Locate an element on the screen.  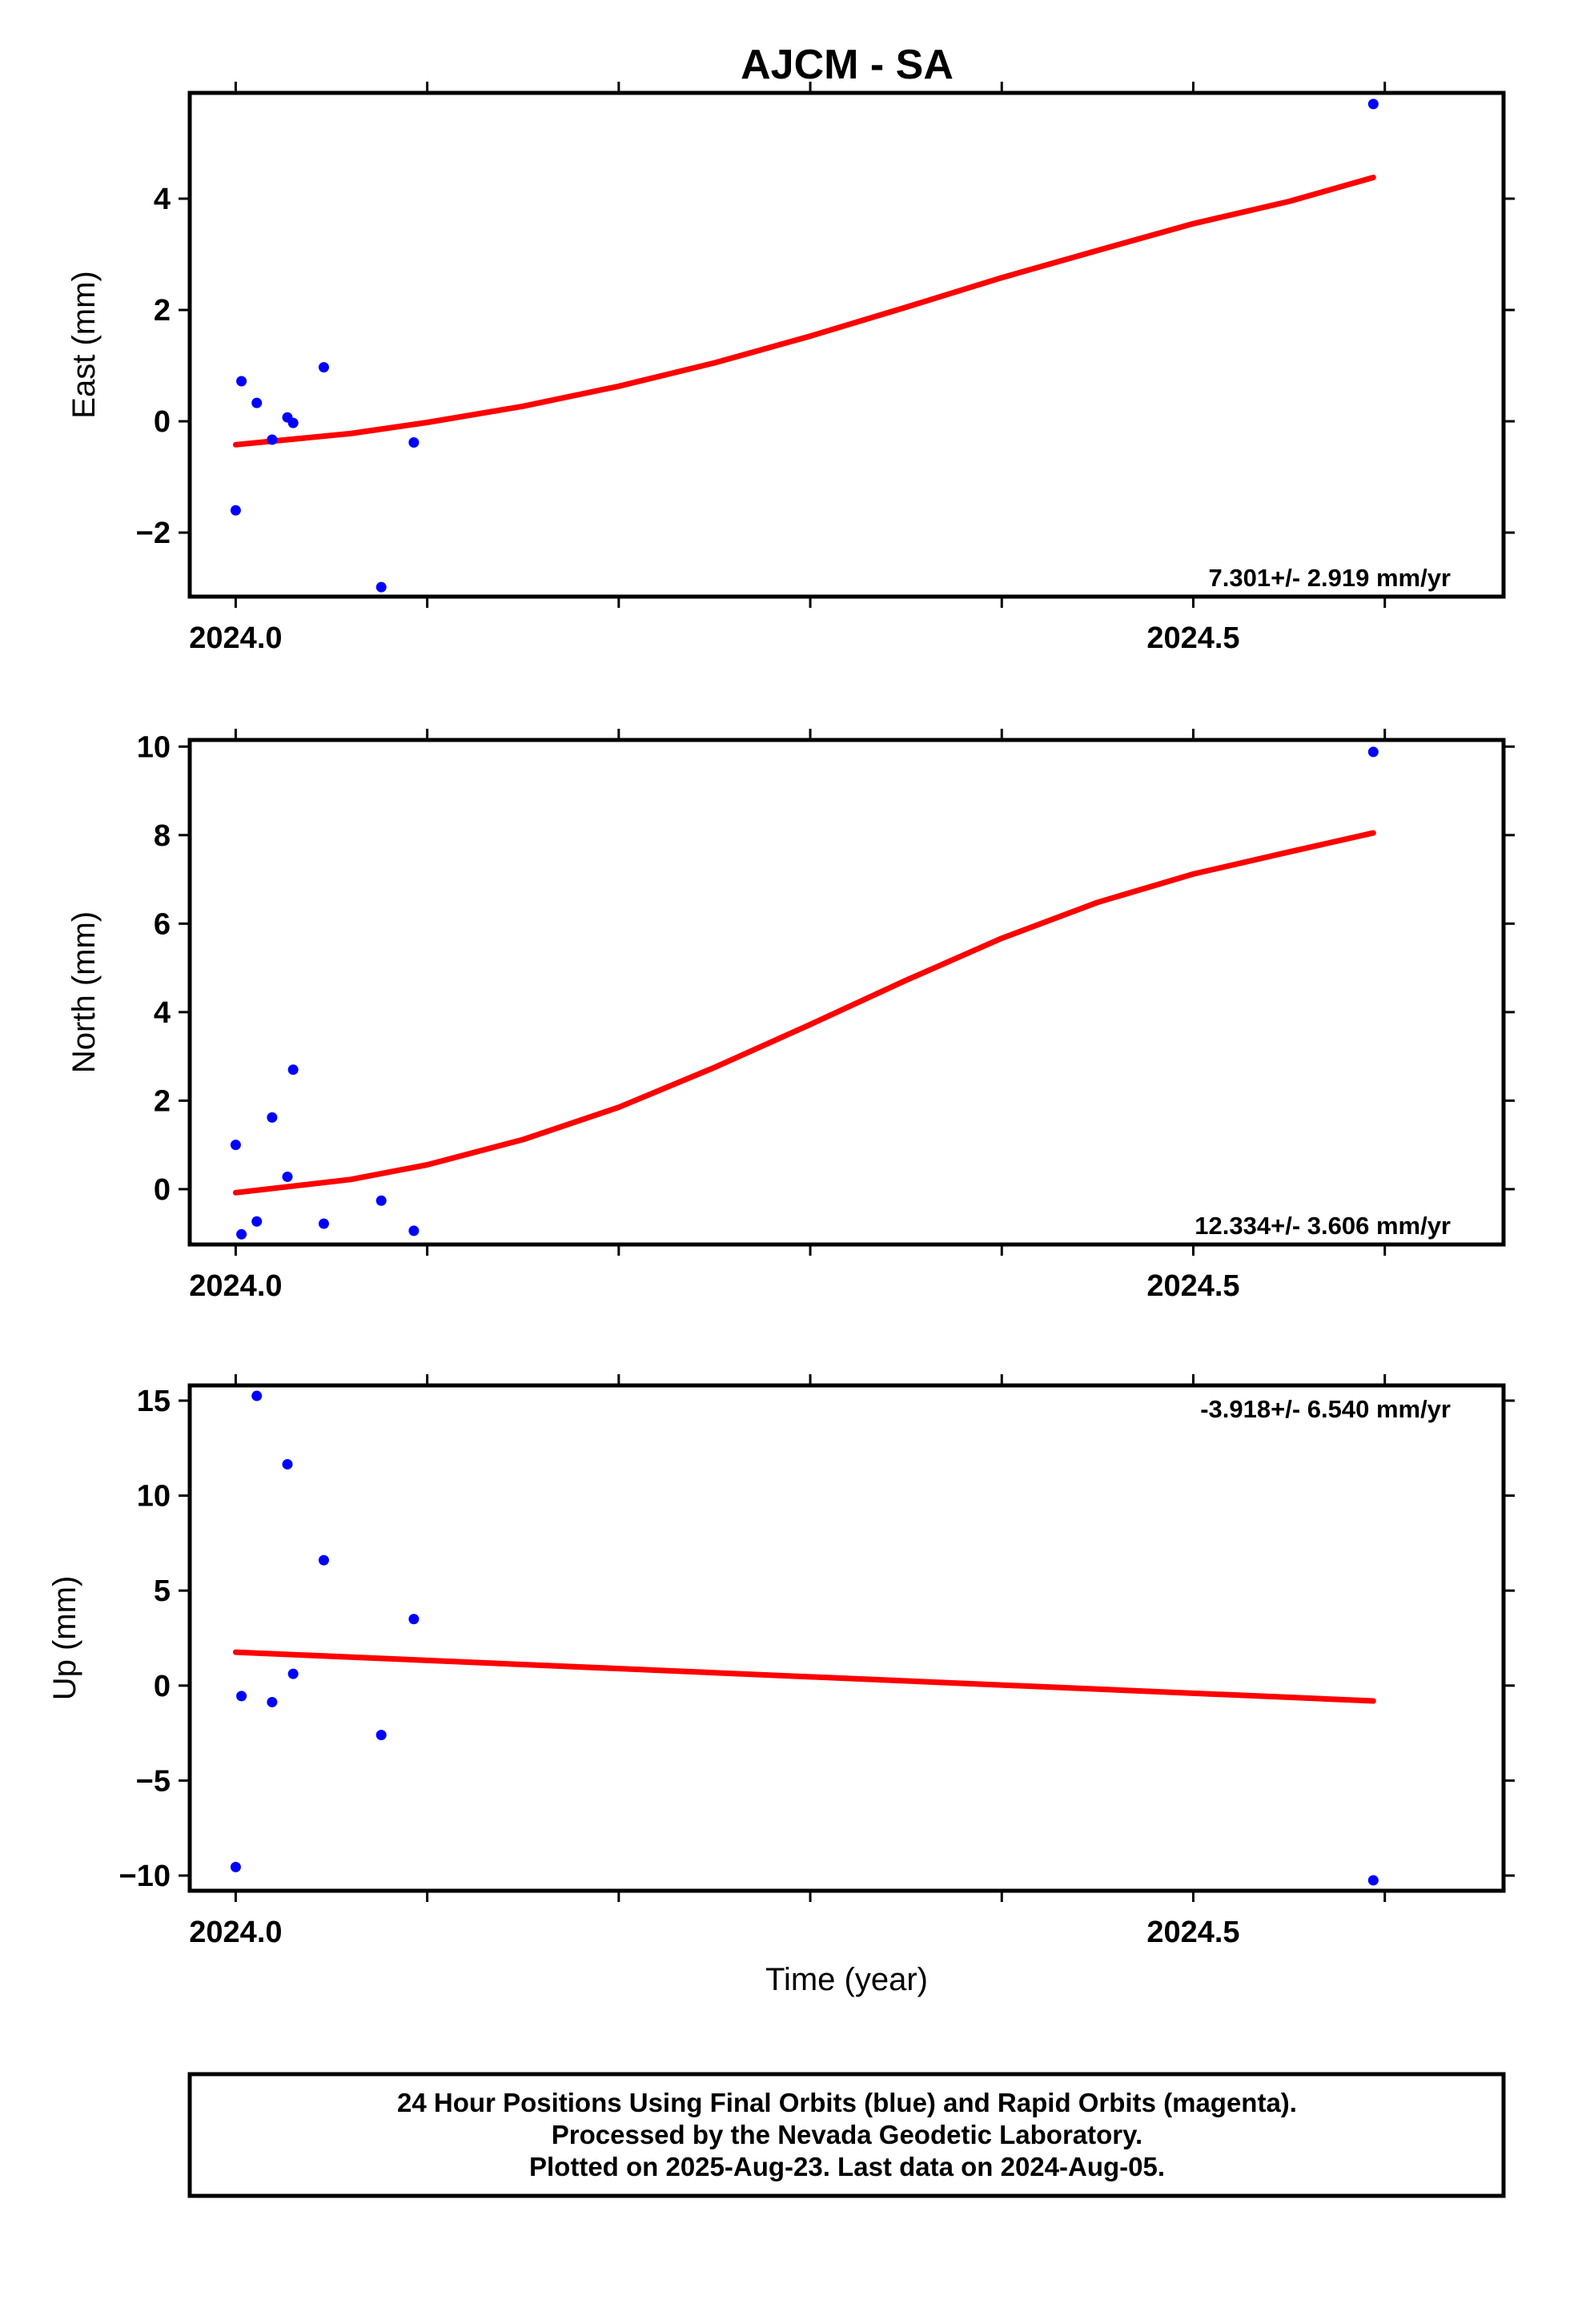
east-y-tick-label: 4 is located at coordinates (162, 199).